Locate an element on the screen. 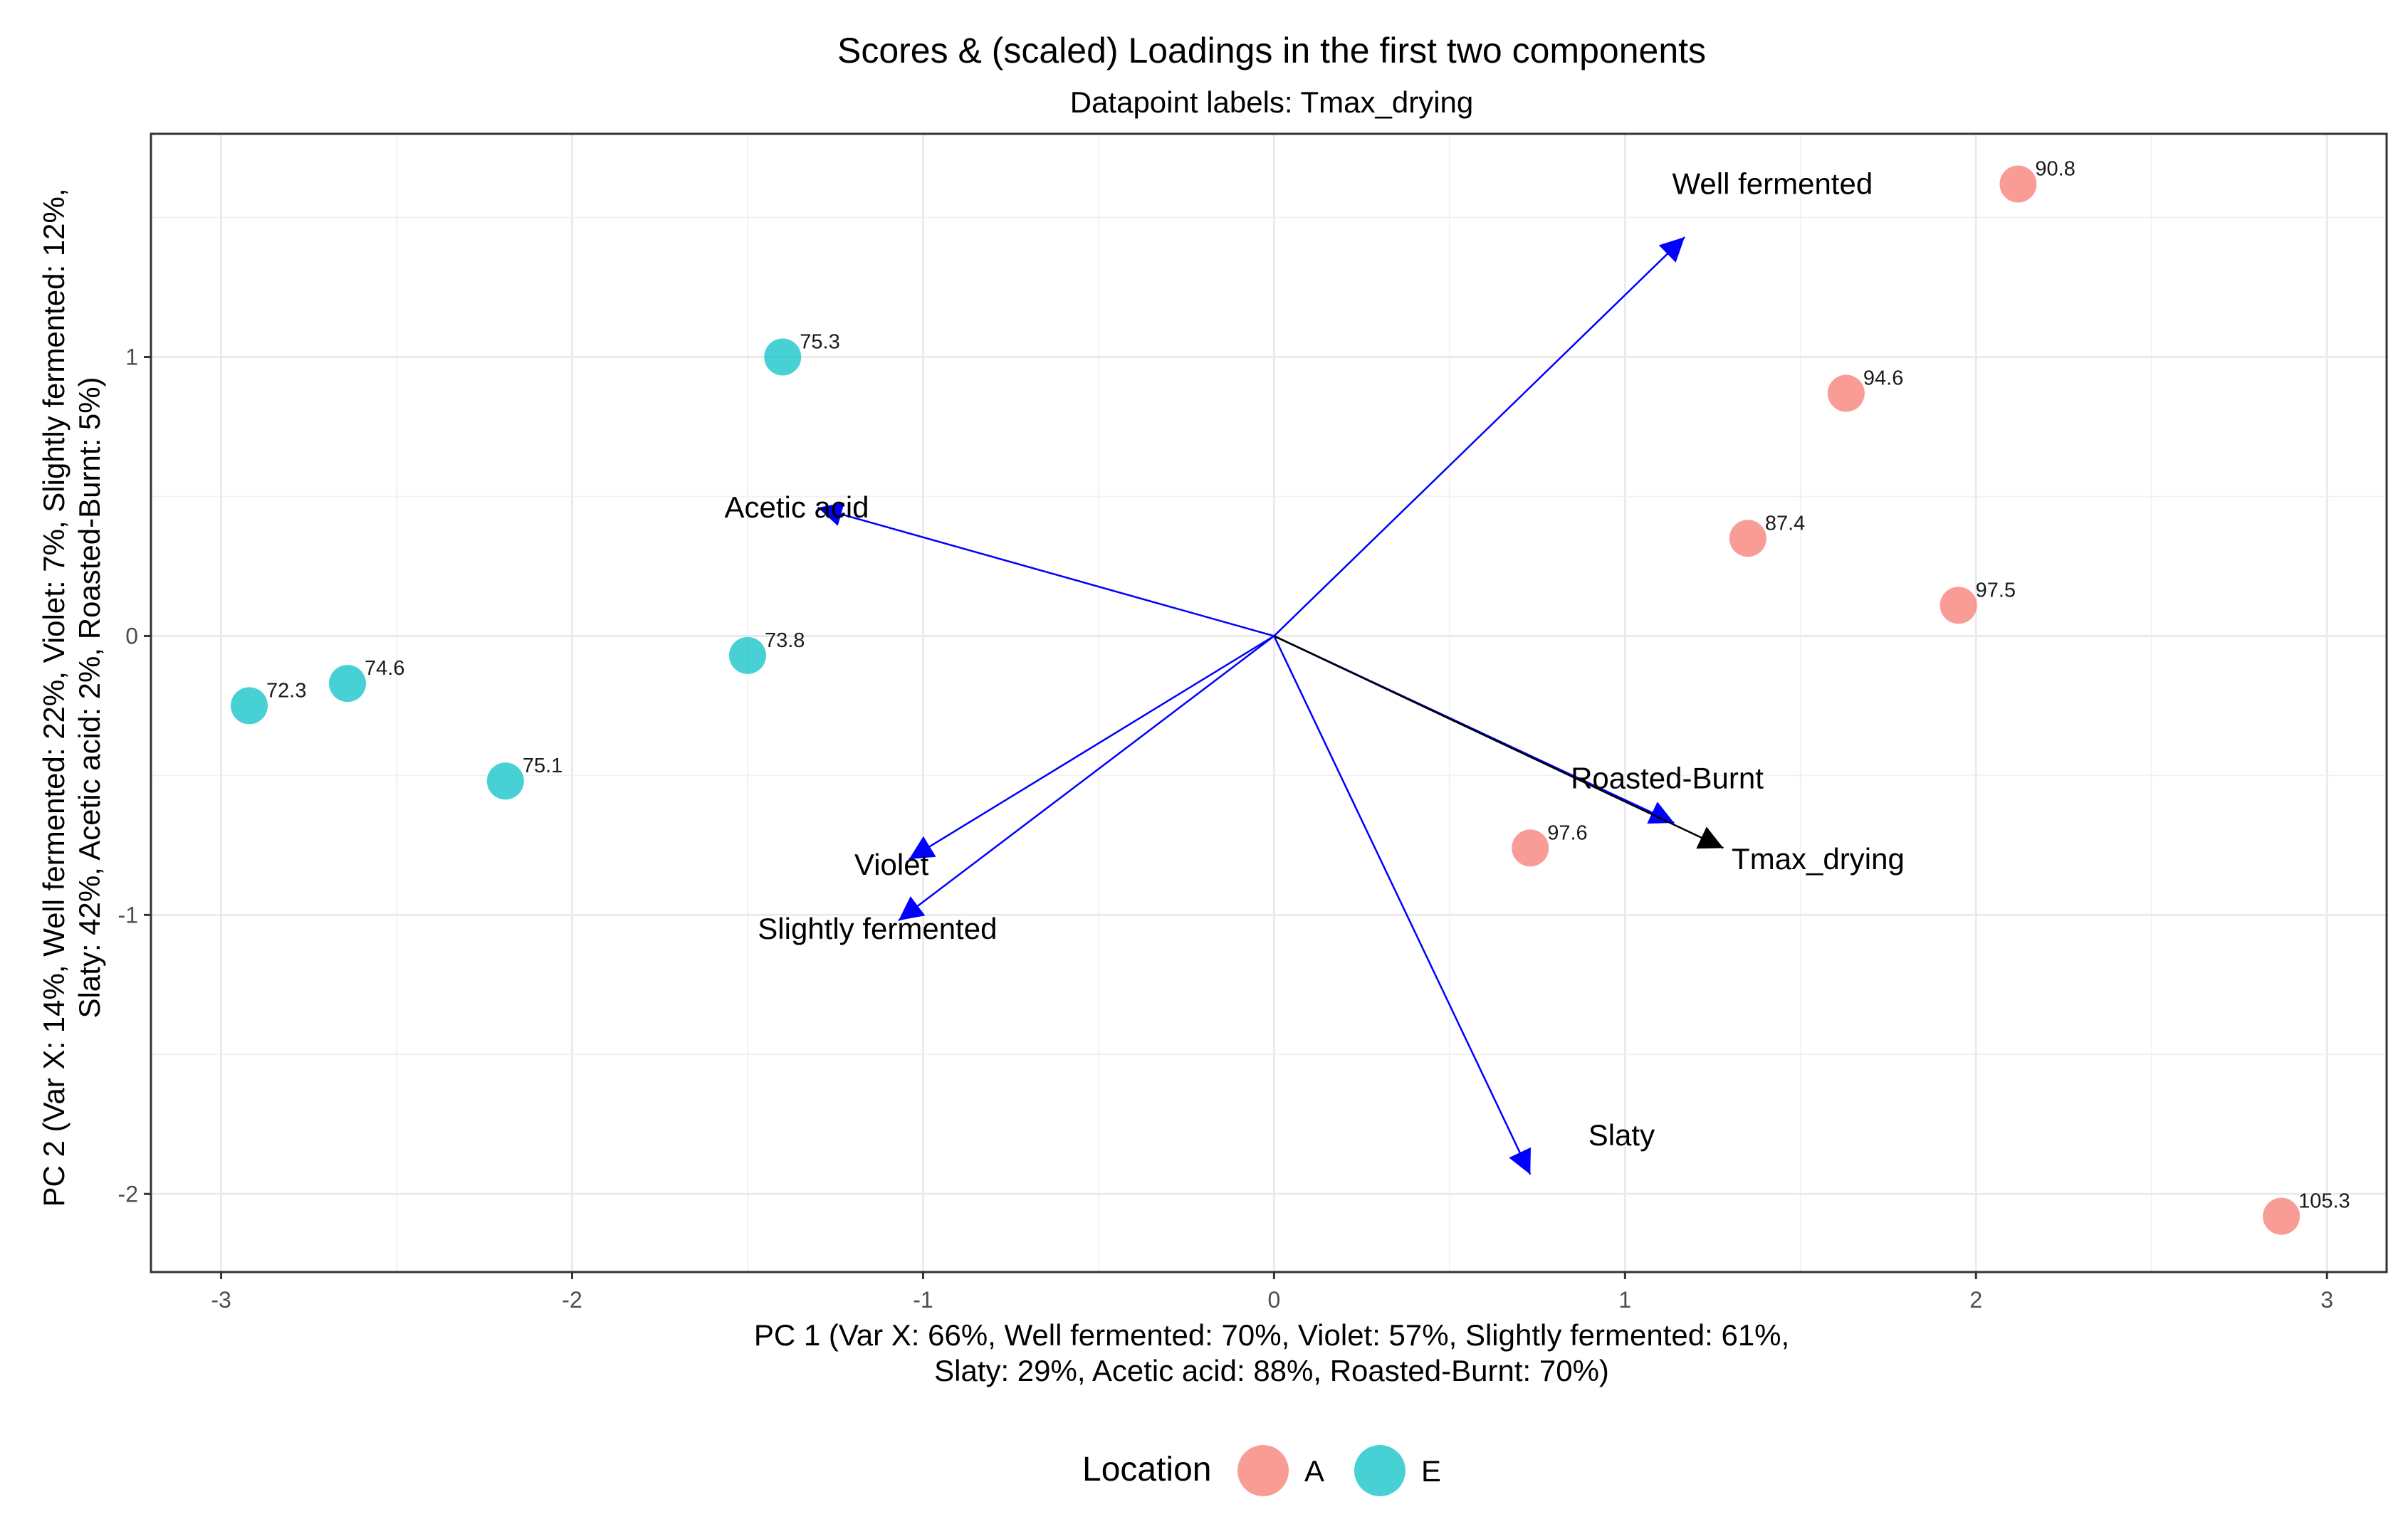  point-label: 105.3 is located at coordinates (2324, 1201).